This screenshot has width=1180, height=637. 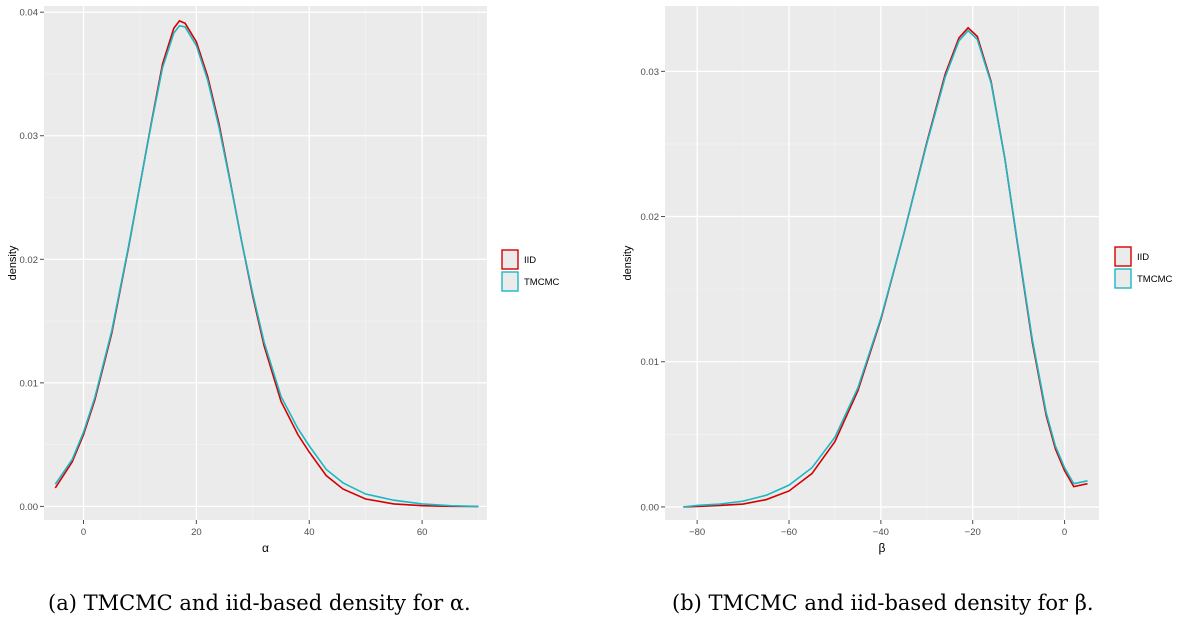 I want to click on x-tick-label: 40, so click(x=309, y=532).